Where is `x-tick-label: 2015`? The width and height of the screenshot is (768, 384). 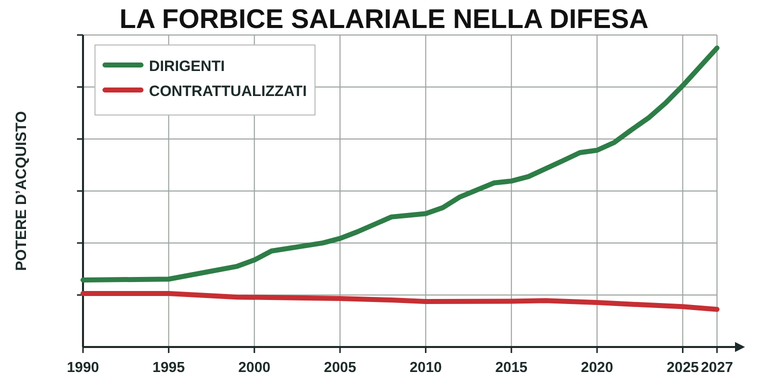
x-tick-label: 2015 is located at coordinates (511, 368).